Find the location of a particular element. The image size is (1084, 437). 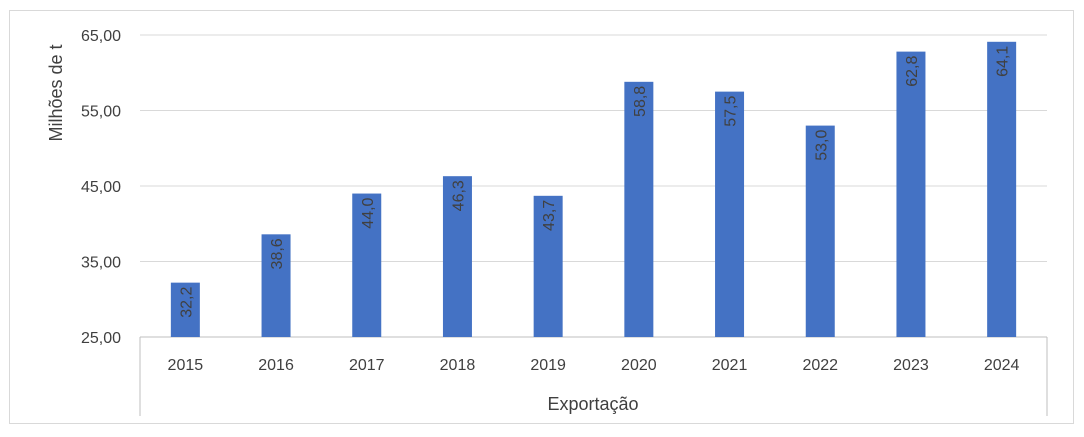

x-tick-label: 2018 is located at coordinates (458, 365).